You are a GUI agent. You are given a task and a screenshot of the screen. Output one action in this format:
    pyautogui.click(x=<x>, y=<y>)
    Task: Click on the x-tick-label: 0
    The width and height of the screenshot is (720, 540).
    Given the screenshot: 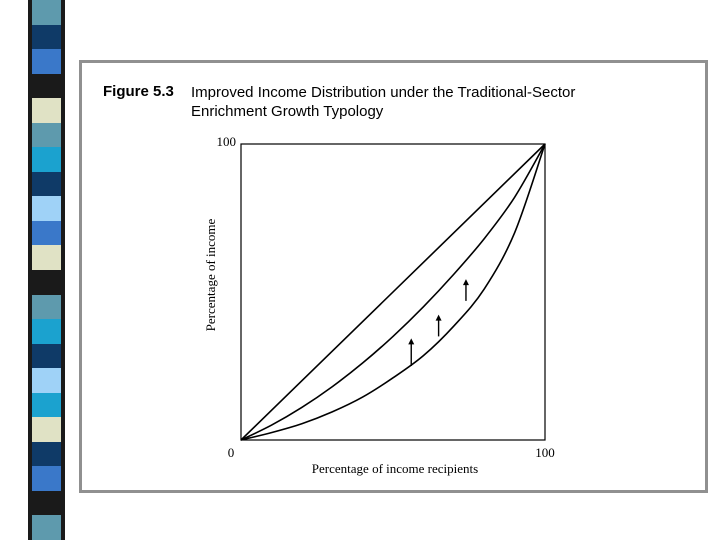 What is the action you would take?
    pyautogui.click(x=231, y=452)
    